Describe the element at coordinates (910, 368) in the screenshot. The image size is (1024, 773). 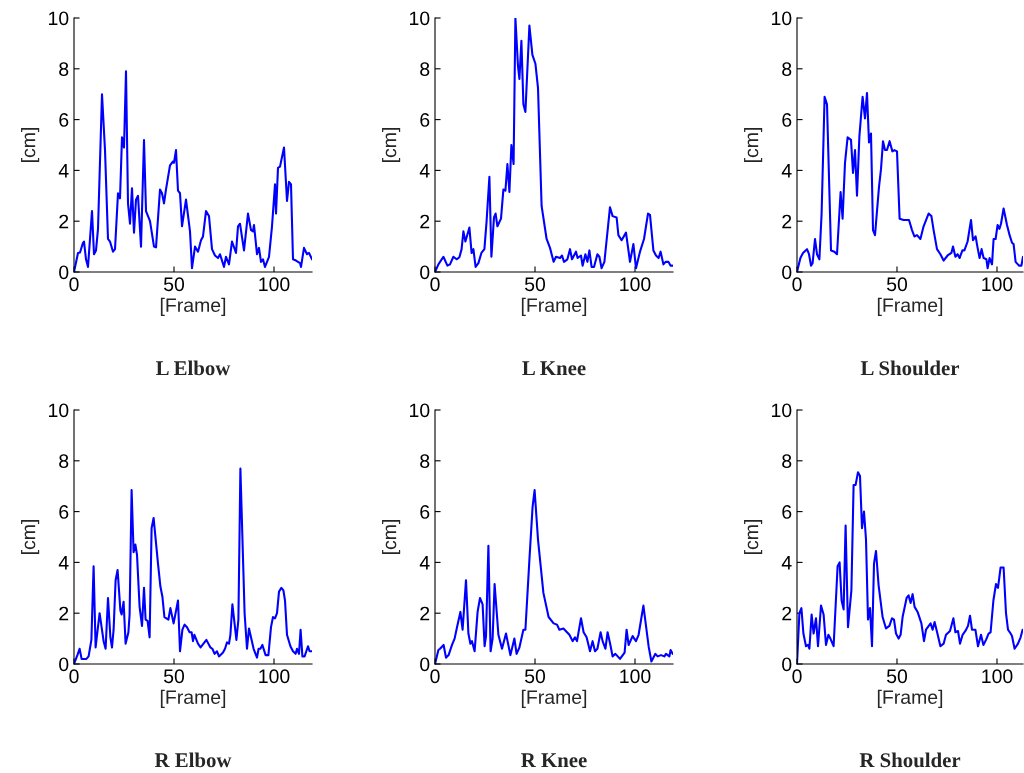
I see `text: L Shoulder` at that location.